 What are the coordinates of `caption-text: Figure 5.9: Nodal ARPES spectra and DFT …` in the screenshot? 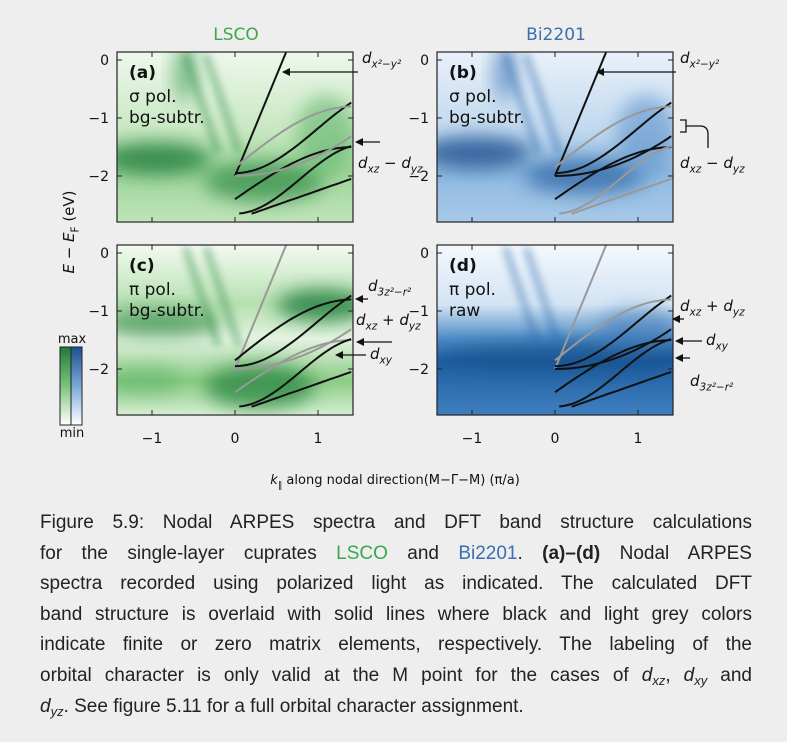 It's located at (396, 522).